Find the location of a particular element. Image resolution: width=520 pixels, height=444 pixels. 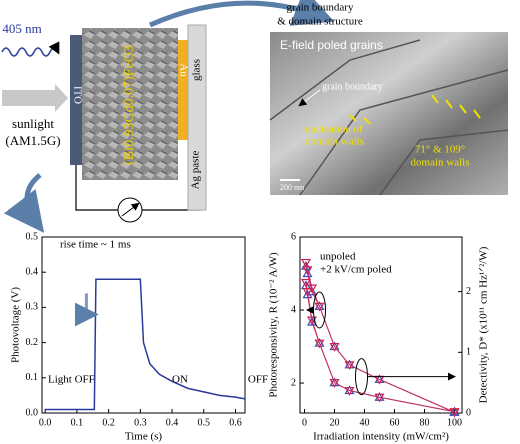

annotation: Light OFF is located at coordinates (71, 380).